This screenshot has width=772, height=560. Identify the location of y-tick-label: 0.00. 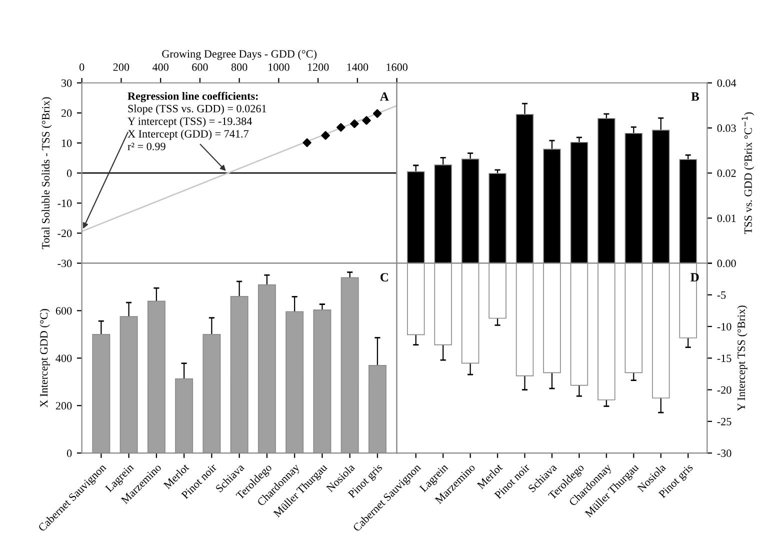
(726, 264).